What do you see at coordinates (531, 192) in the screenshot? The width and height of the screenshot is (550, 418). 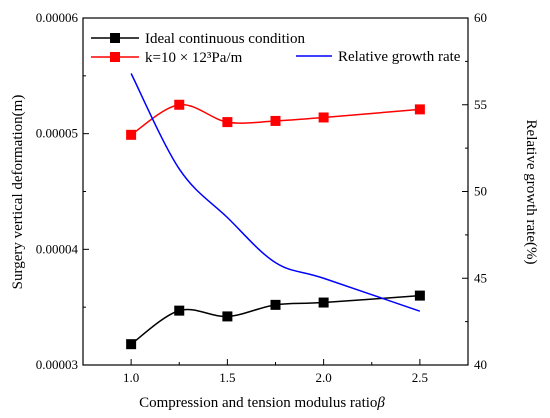 I see `y-right-axis-label: Relative growth rate(%)` at bounding box center [531, 192].